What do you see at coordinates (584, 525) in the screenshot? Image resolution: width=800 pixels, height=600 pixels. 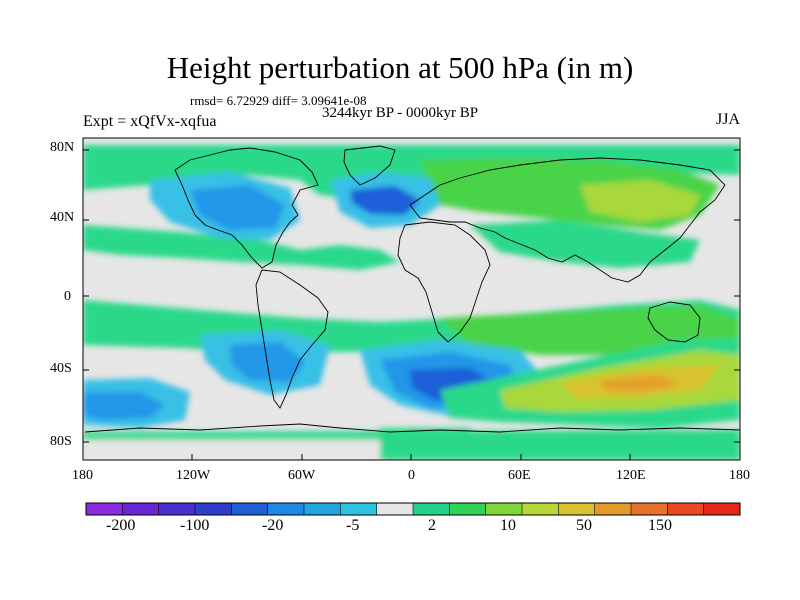 I see `colorbar-label: 50` at bounding box center [584, 525].